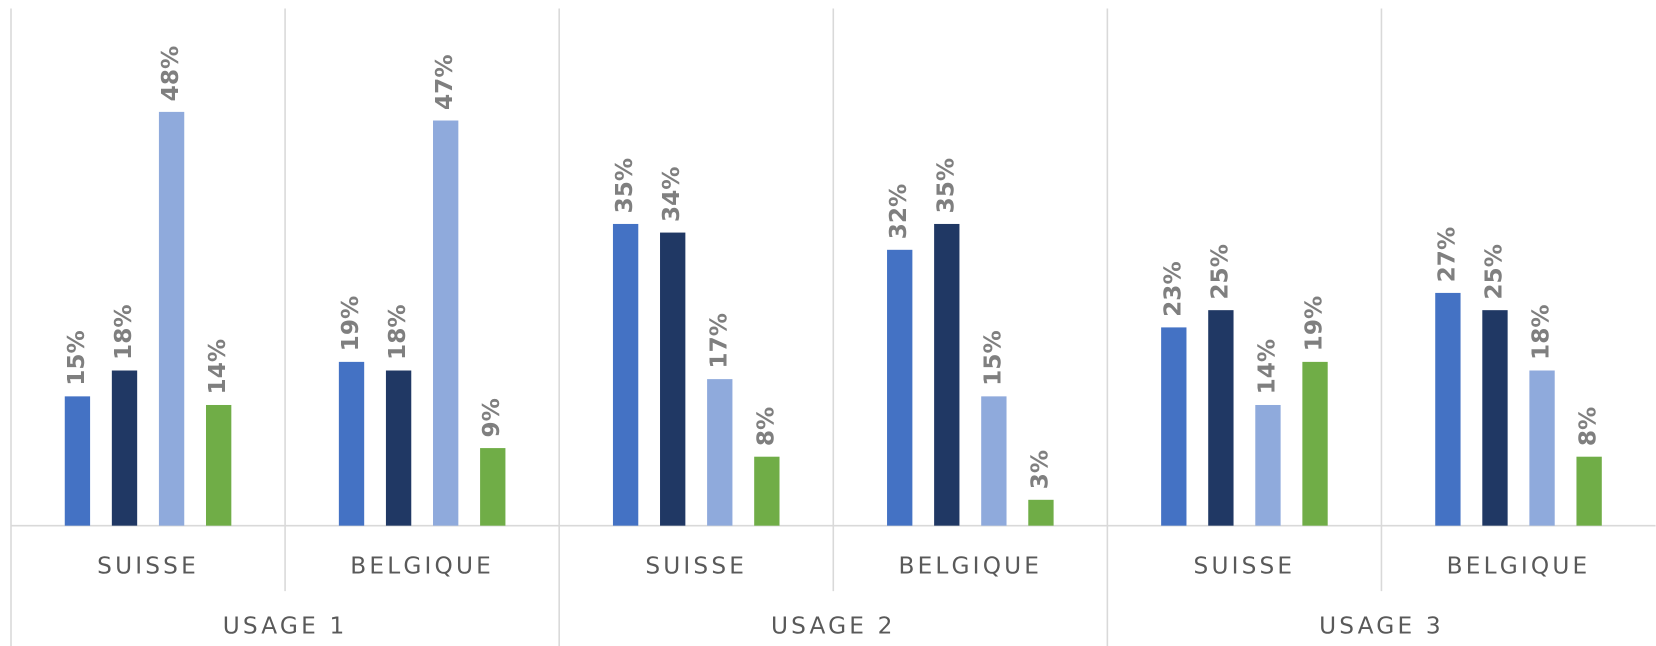  What do you see at coordinates (671, 194) in the screenshot?
I see `data-label: 34%` at bounding box center [671, 194].